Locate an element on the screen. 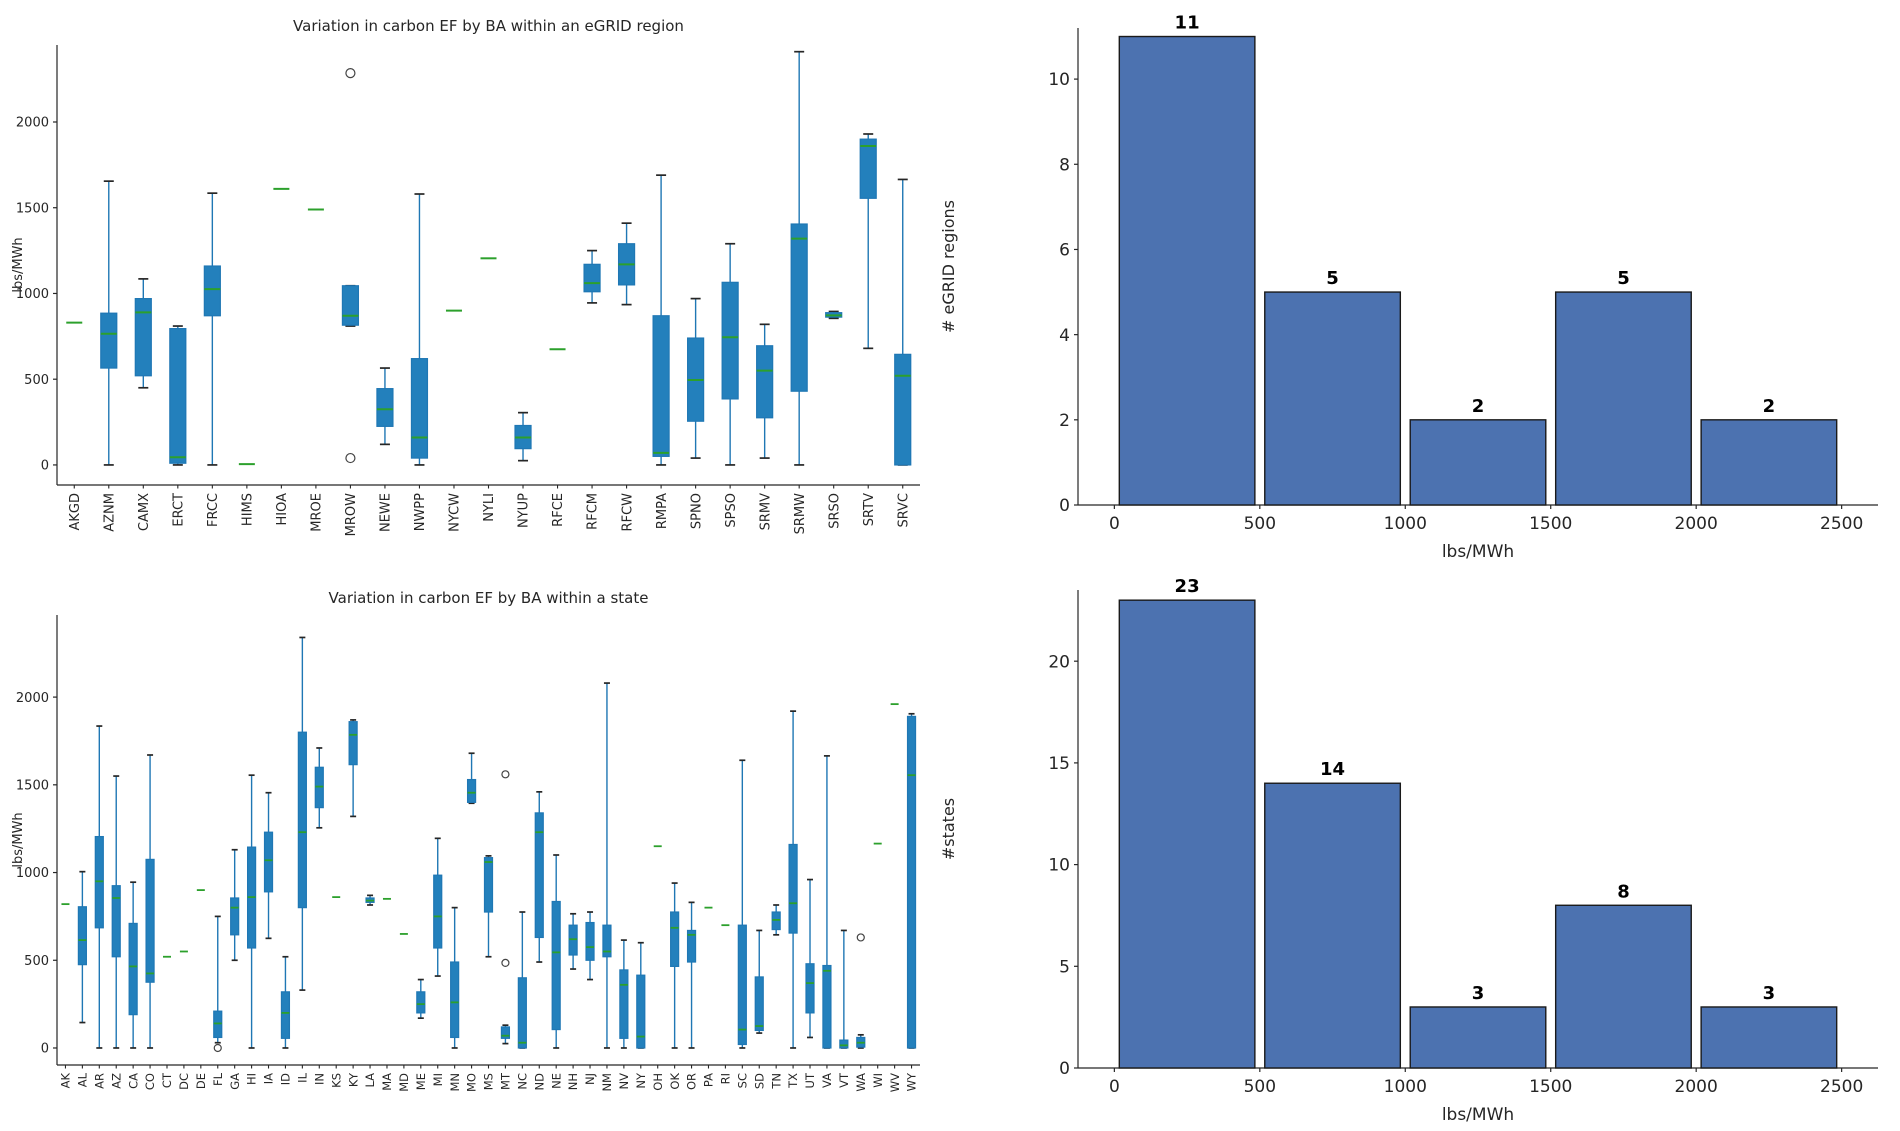 The width and height of the screenshot is (1900, 1131). x-tick-label: AKGD is located at coordinates (75, 512).